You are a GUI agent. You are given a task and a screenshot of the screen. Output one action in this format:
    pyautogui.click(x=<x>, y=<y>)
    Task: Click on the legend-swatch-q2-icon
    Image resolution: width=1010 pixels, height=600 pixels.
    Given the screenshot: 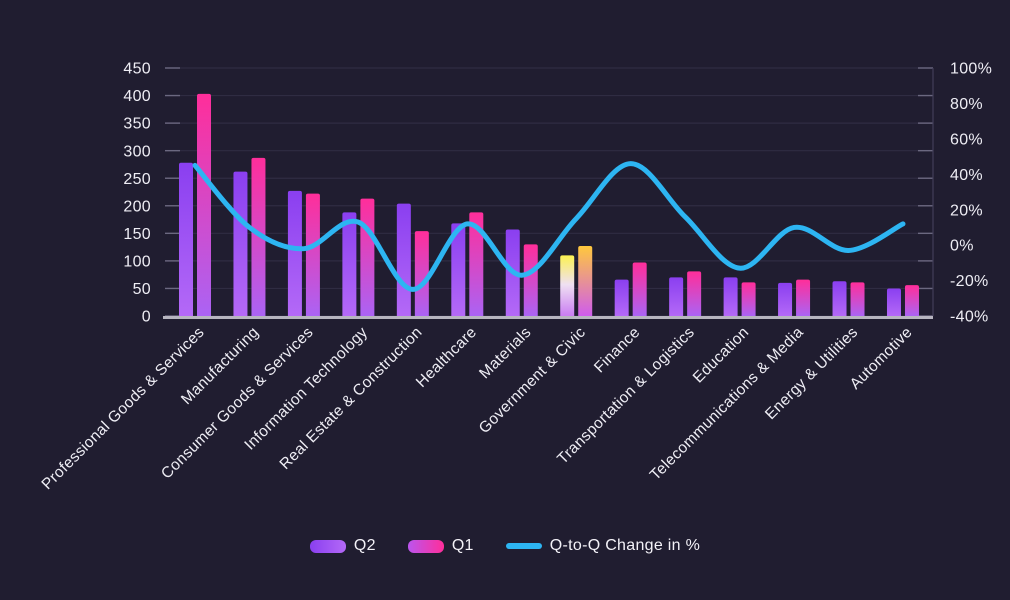 What is the action you would take?
    pyautogui.click(x=327, y=546)
    